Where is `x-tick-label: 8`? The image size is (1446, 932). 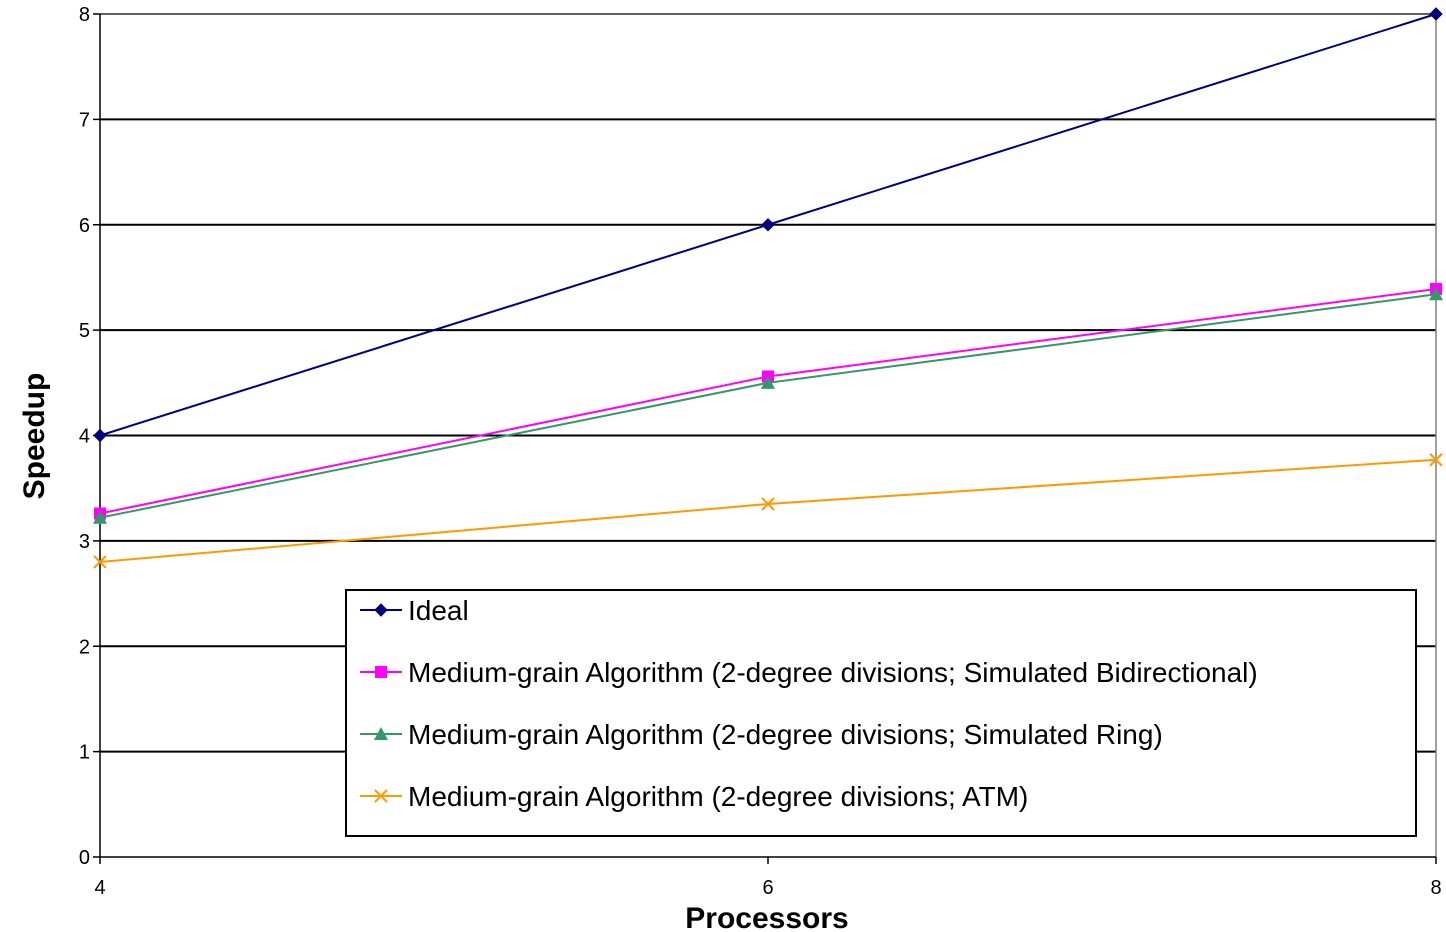
x-tick-label: 8 is located at coordinates (1435, 888).